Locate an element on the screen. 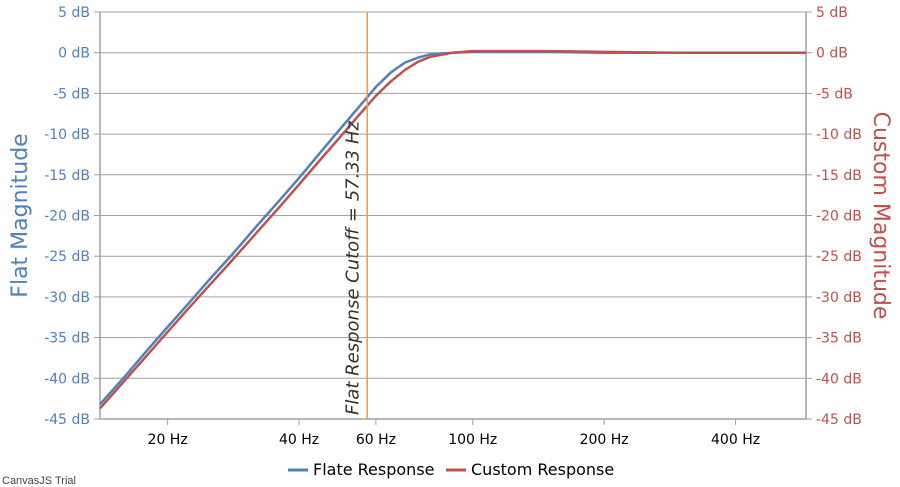 The image size is (900, 487). x-axis-ticks: 20 Hz 40 Hz 60 Hz 100 Hz 200 Hz 400 Hz is located at coordinates (454, 433).